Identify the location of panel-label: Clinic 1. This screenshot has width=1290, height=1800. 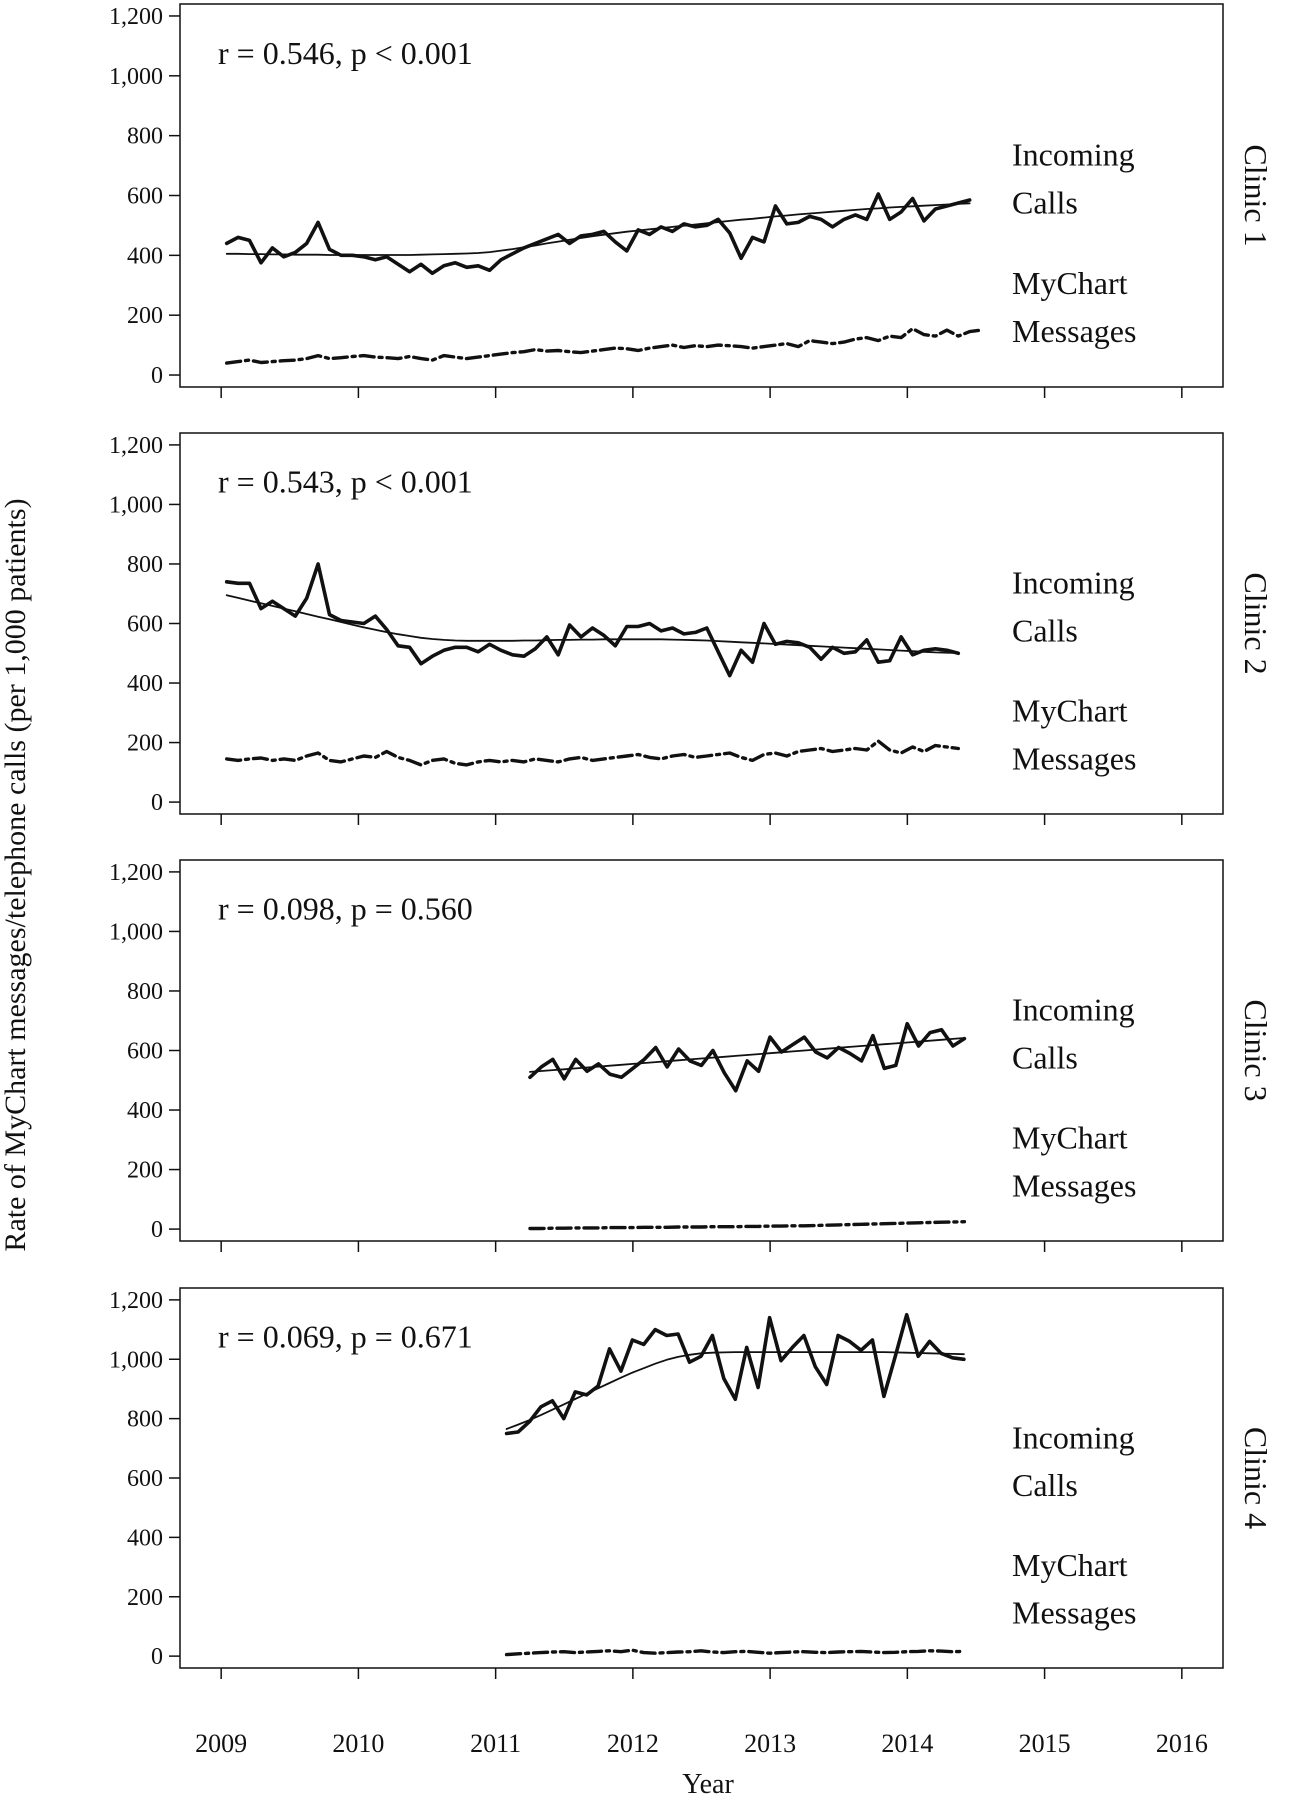
(1256, 195).